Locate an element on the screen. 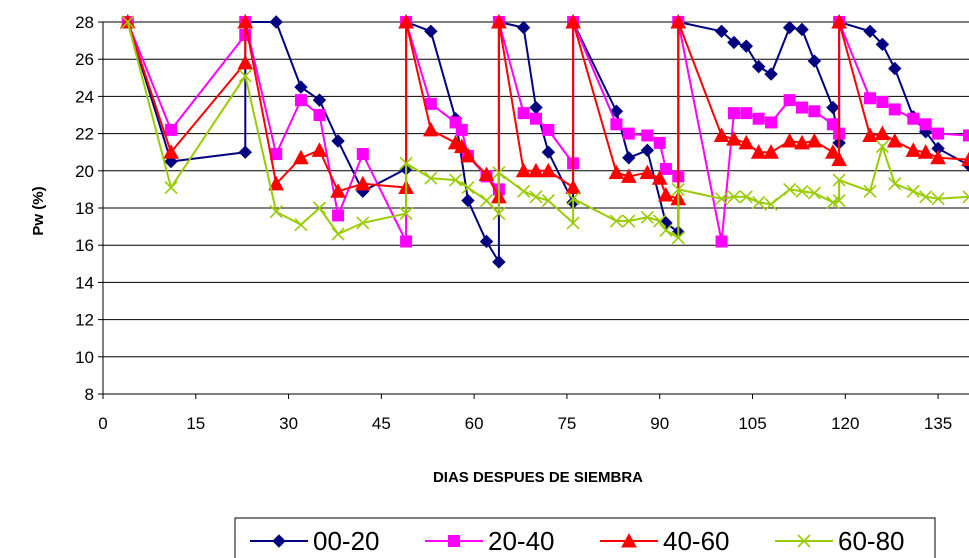 This screenshot has height=558, width=969. legend-box is located at coordinates (585, 537).